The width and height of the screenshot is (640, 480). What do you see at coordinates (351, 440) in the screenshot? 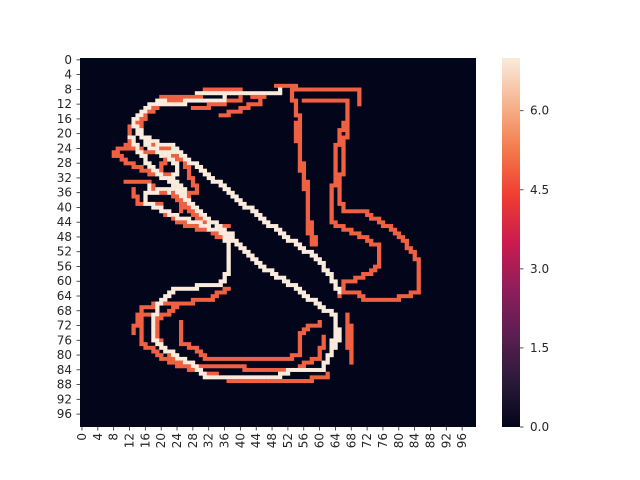
I see `x-tick-label: 68` at bounding box center [351, 440].